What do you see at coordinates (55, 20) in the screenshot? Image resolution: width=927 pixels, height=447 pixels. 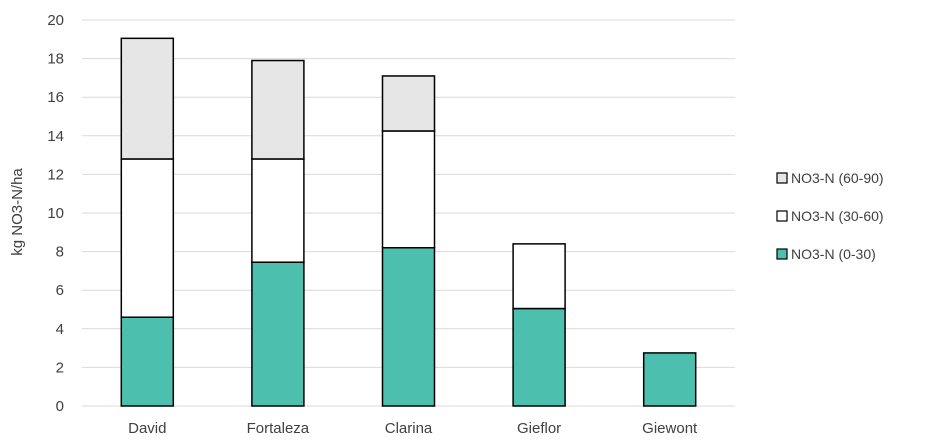 I see `y-tick-label: 20` at bounding box center [55, 20].